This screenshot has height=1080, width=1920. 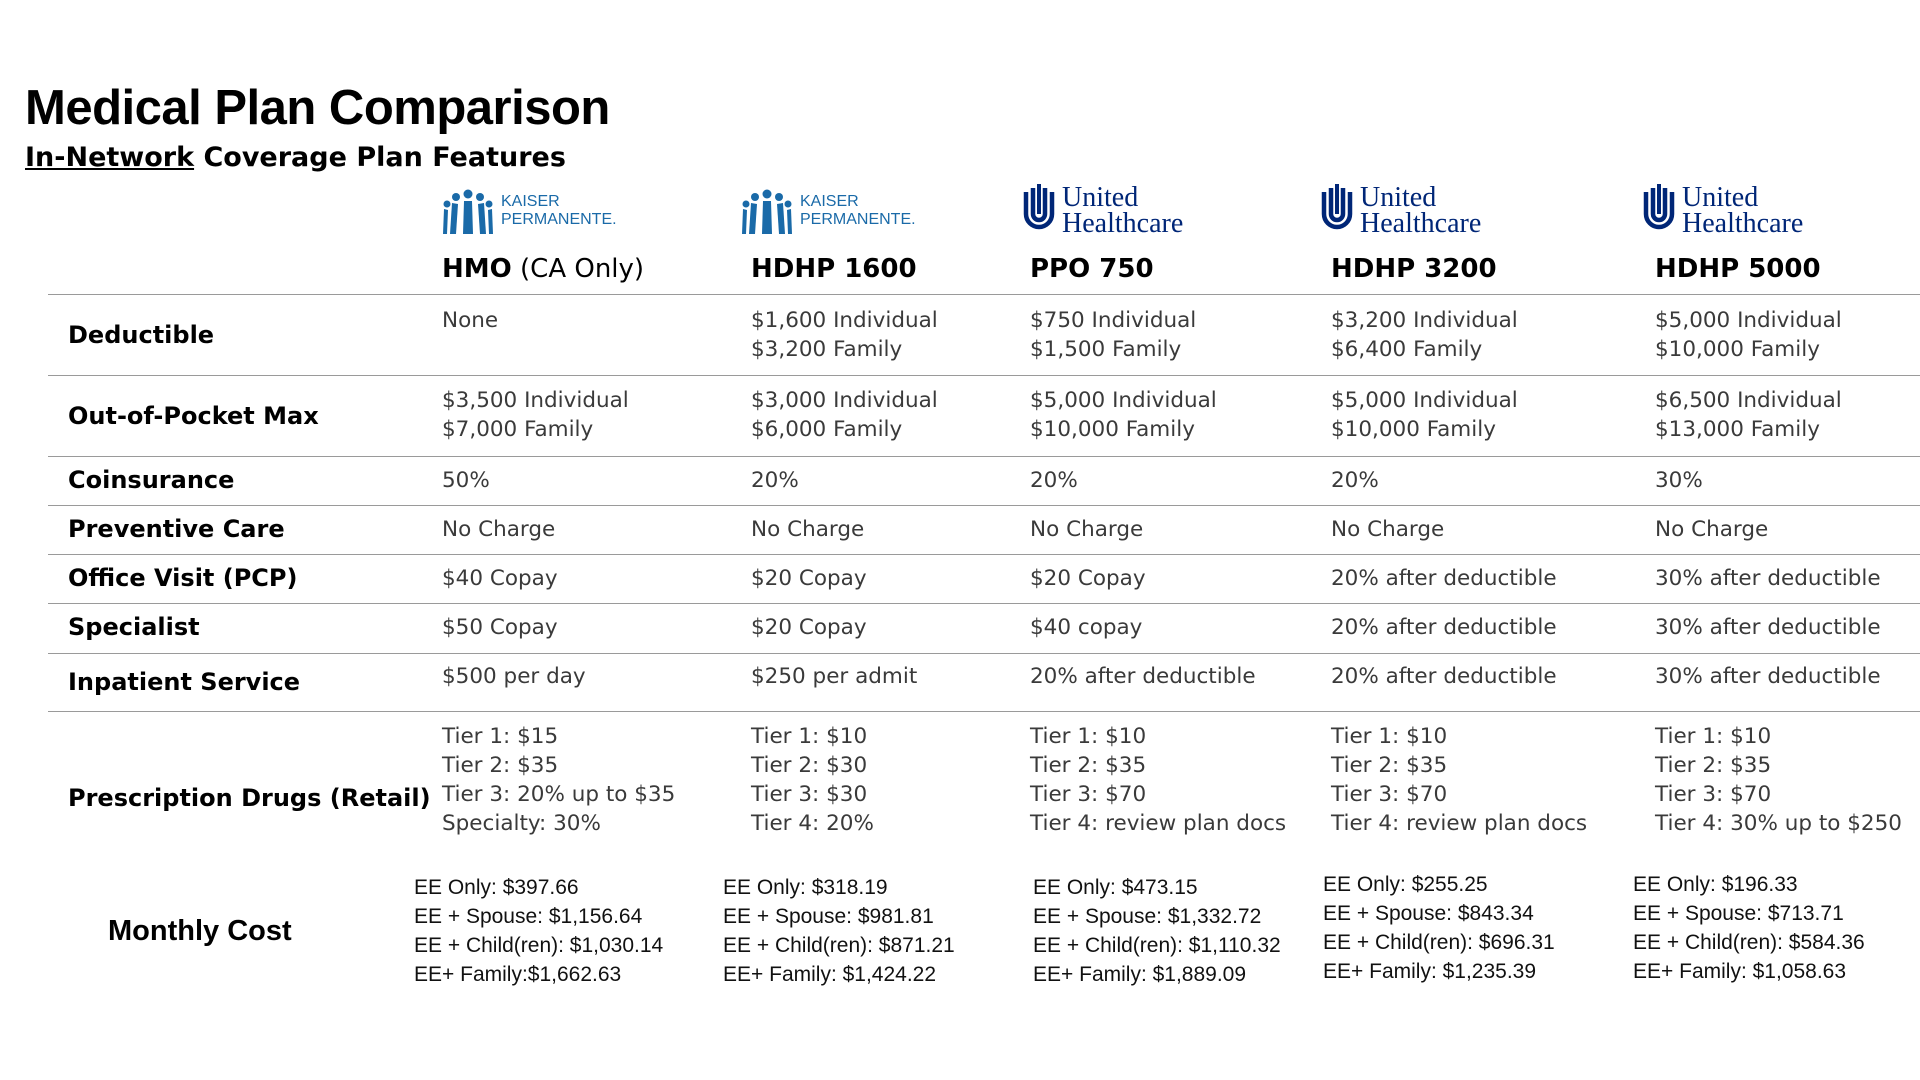 I want to click on row-label-preventive-care: Preventive Care, so click(x=176, y=529).